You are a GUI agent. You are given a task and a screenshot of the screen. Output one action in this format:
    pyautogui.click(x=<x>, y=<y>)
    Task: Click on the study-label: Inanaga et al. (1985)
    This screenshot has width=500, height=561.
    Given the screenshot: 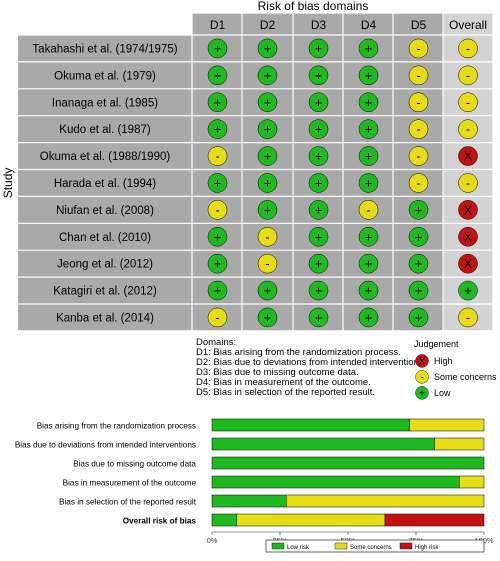 What is the action you would take?
    pyautogui.click(x=105, y=103)
    